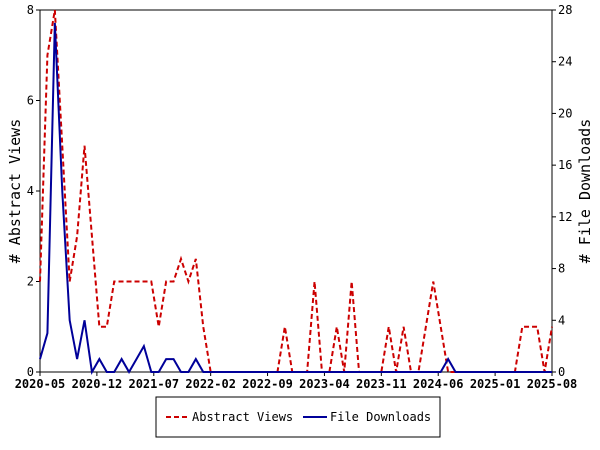  I want to click on y-left-tick-label: 0, so click(30, 372).